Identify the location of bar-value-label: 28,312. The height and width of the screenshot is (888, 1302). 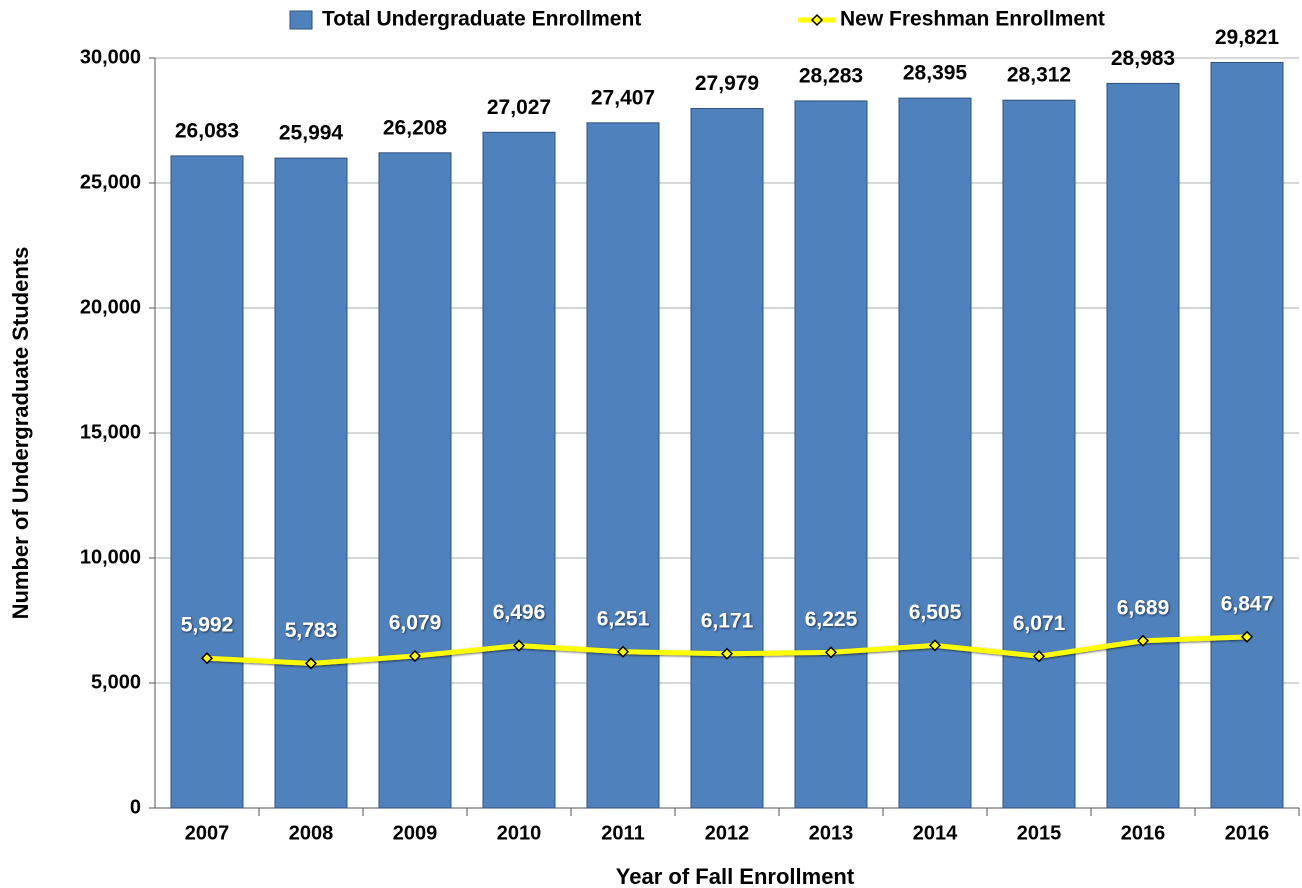
(1039, 75).